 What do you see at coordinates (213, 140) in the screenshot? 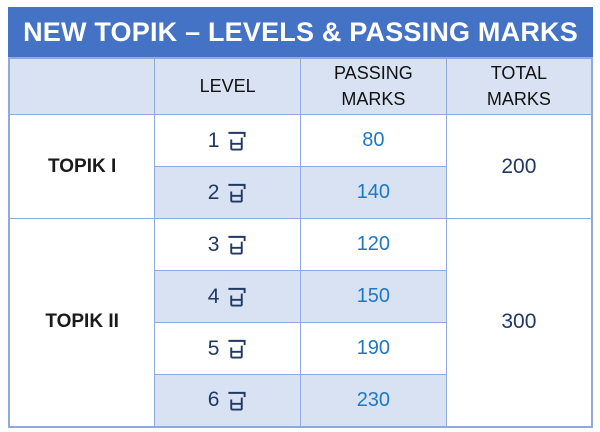
I see `level-number: 1` at bounding box center [213, 140].